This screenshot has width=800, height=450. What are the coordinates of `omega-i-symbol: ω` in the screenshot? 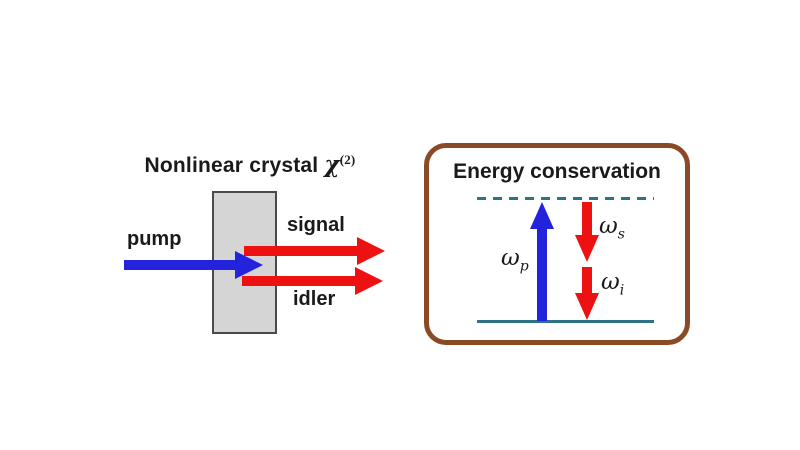 It's located at (610, 282).